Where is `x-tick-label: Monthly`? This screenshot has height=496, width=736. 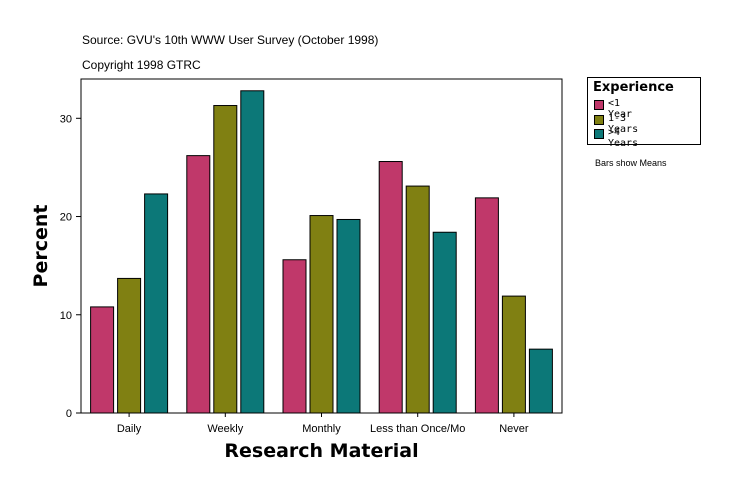
x-tick-label: Monthly is located at coordinates (321, 429).